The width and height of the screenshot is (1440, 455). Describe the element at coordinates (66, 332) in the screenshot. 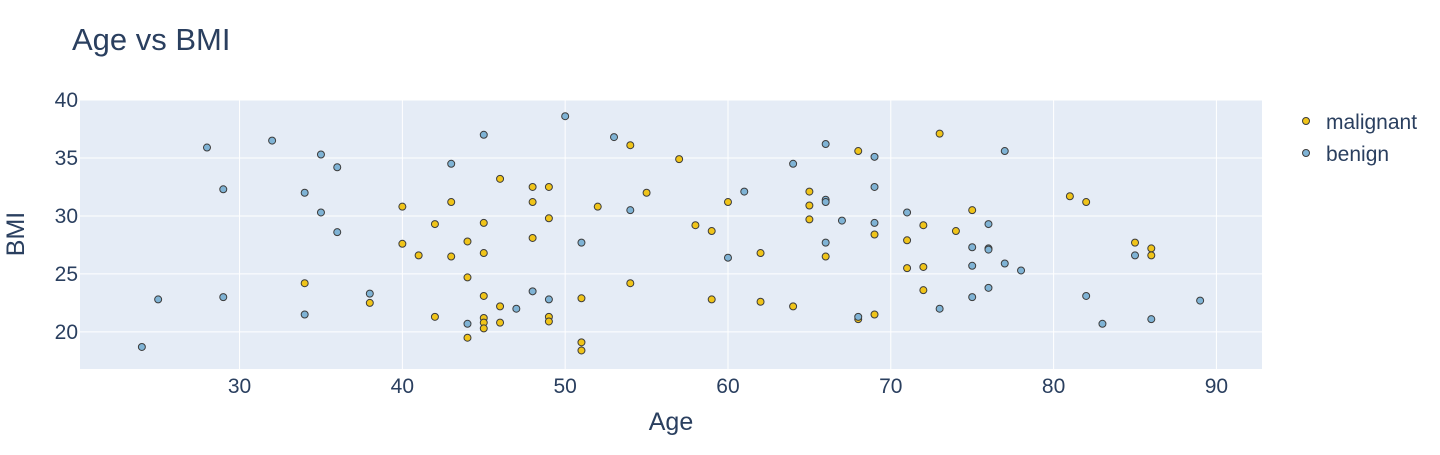

I see `y-tick-label: 20` at that location.